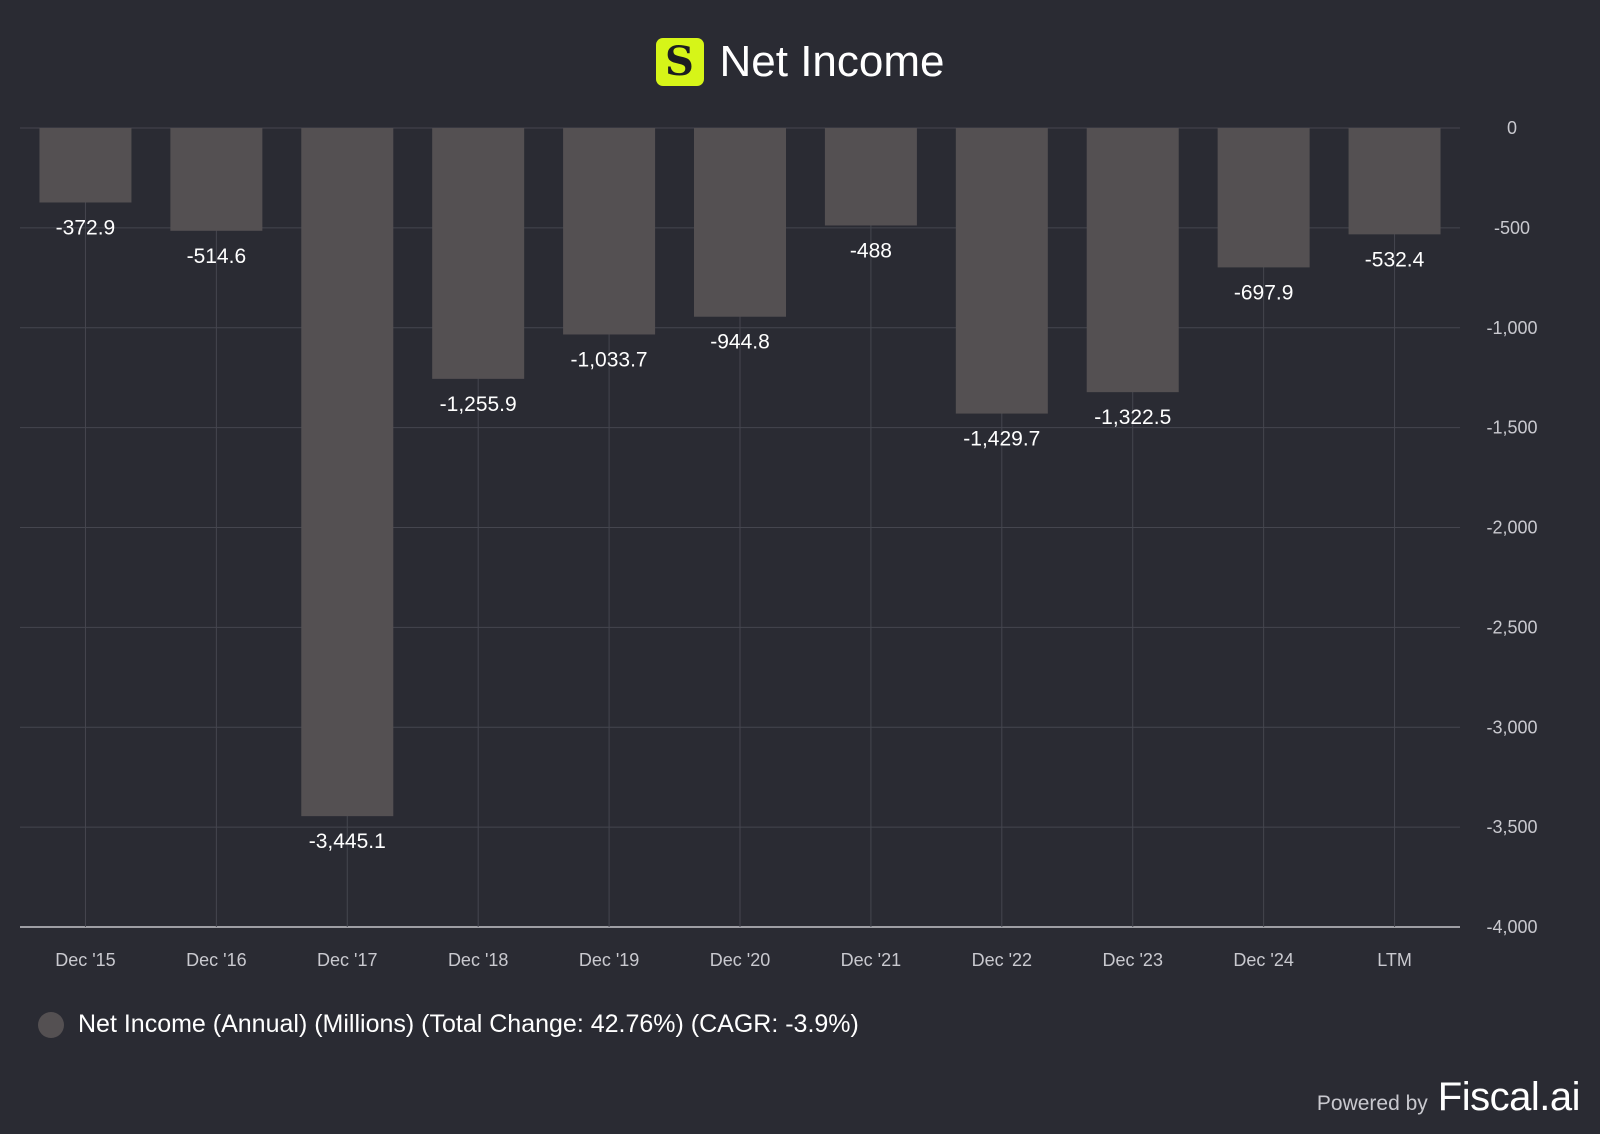 The height and width of the screenshot is (1134, 1600). What do you see at coordinates (1395, 259) in the screenshot?
I see `bar-value-label: -532.4` at bounding box center [1395, 259].